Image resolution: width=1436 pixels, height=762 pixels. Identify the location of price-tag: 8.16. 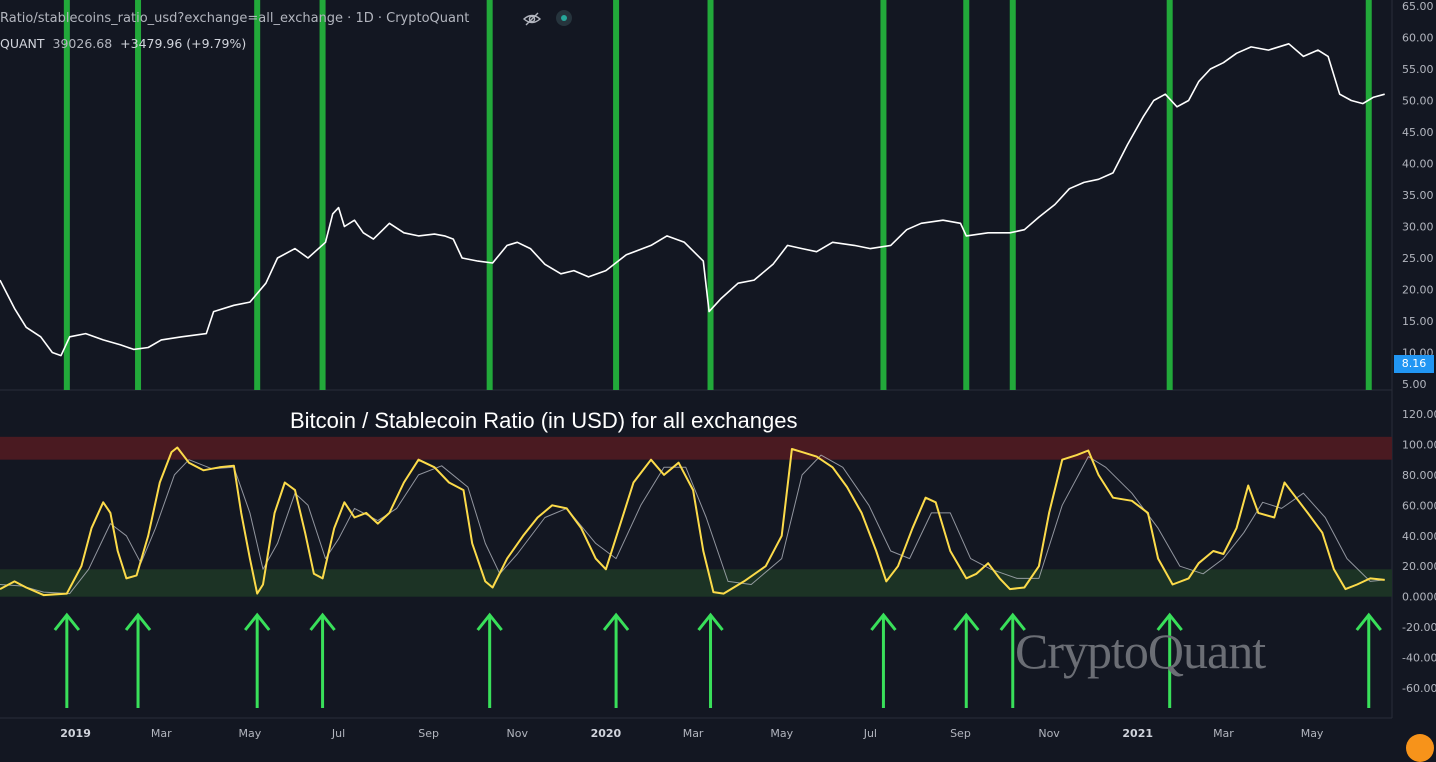
(1414, 364).